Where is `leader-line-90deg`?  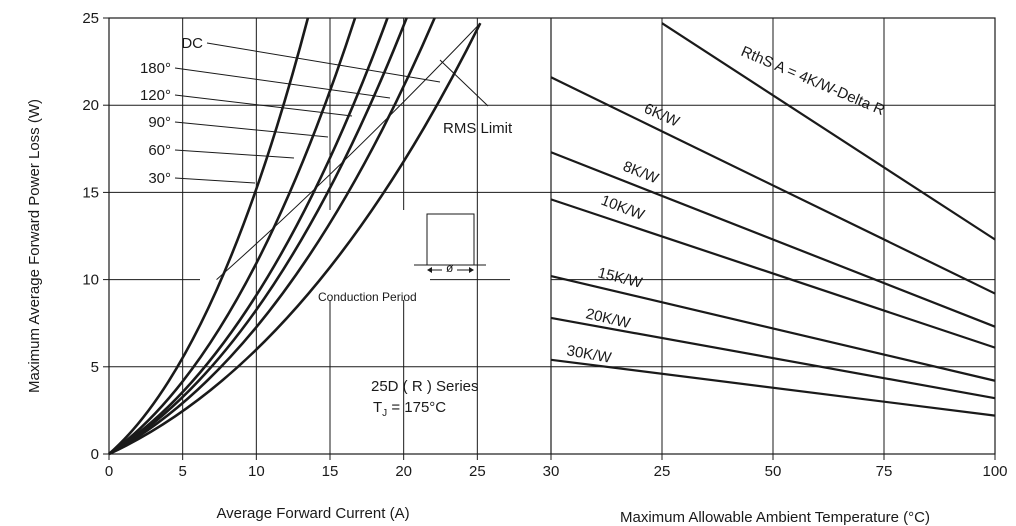
leader-line-90deg is located at coordinates (251, 129).